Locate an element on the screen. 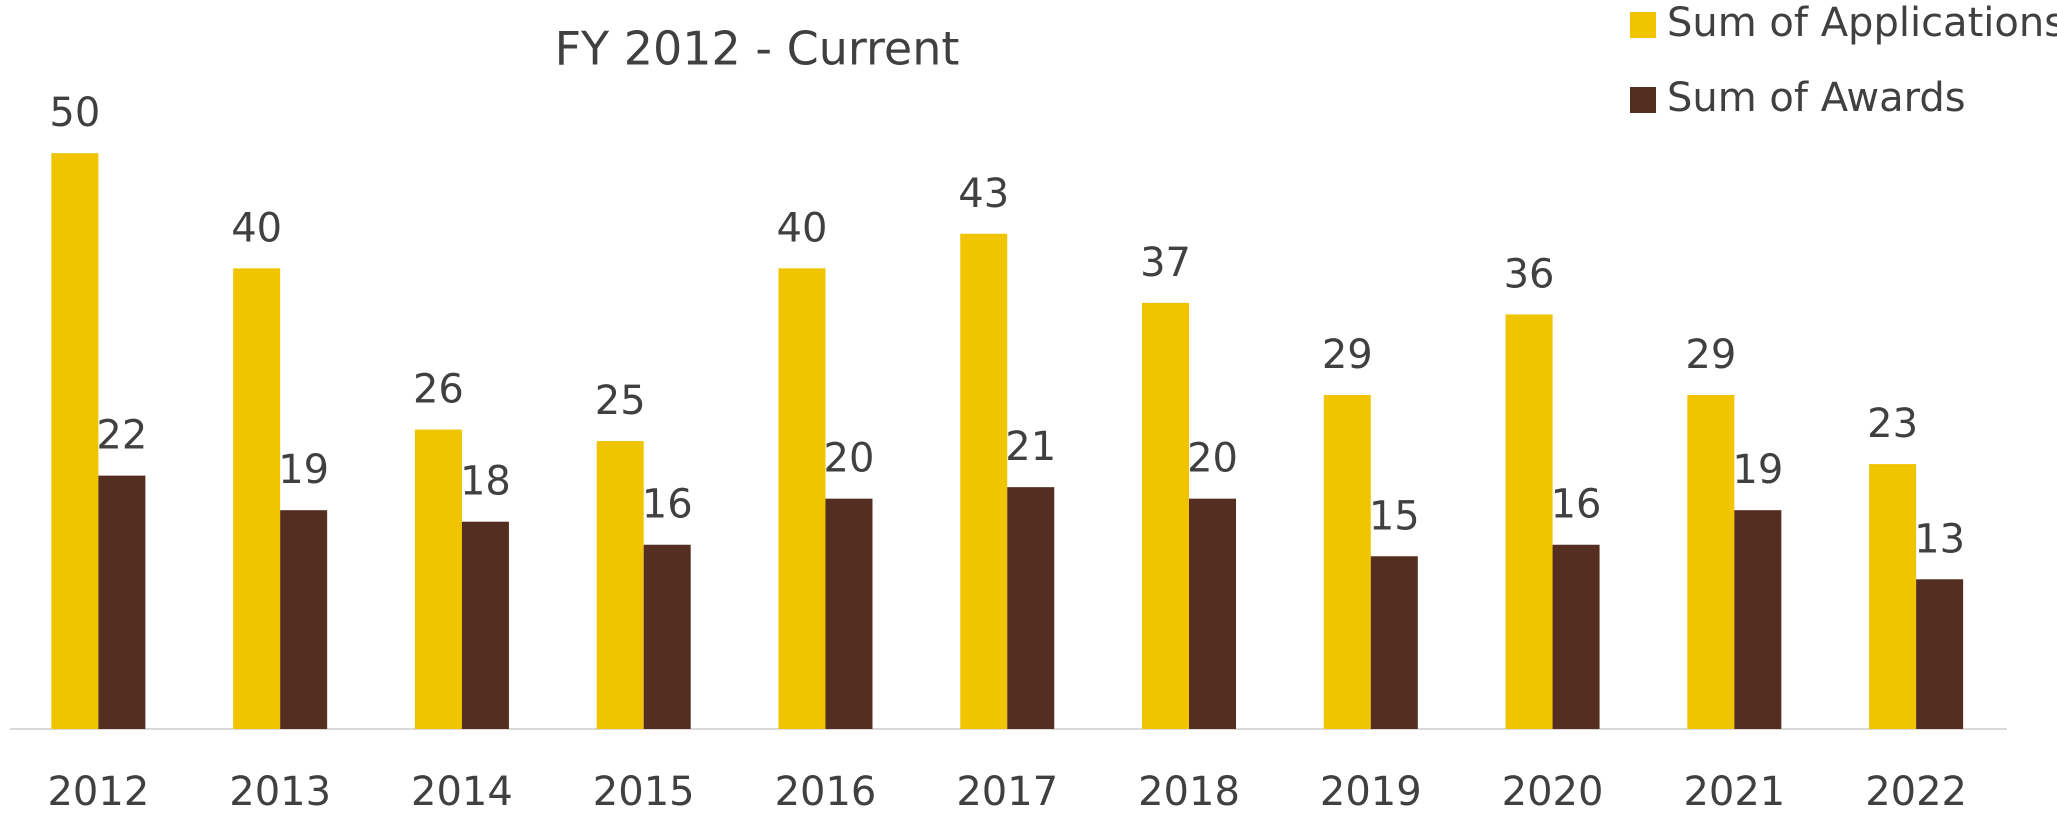 Image resolution: width=2057 pixels, height=813 pixels. x-tick-label: 2018 is located at coordinates (1189, 791).